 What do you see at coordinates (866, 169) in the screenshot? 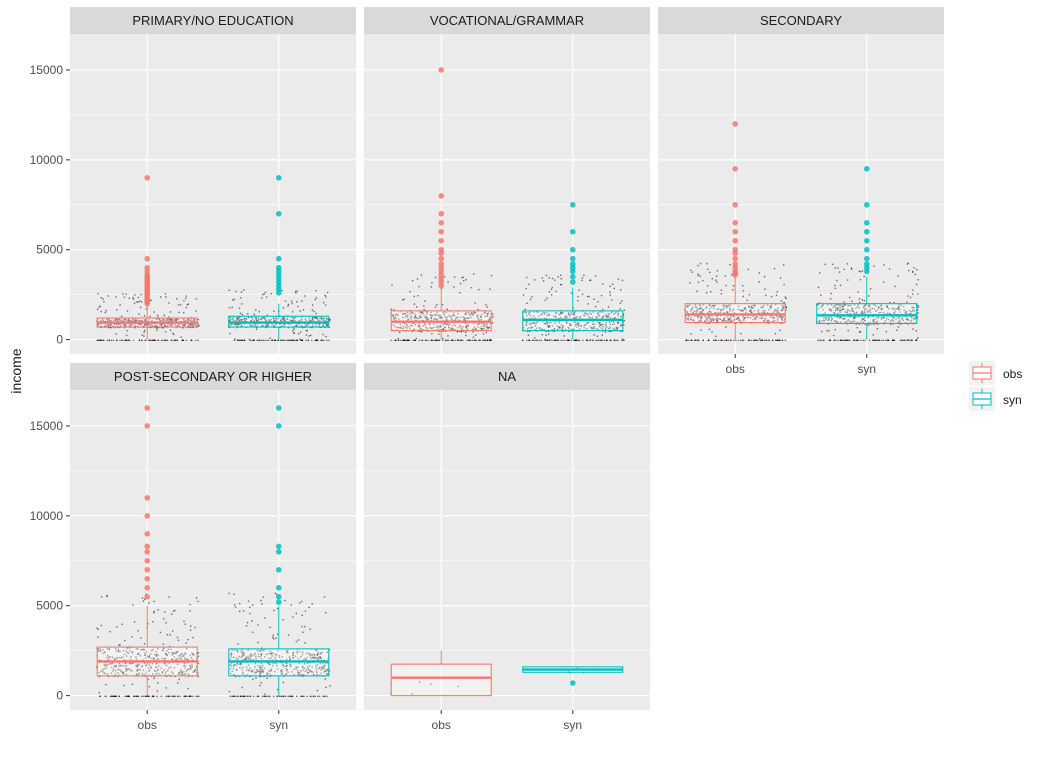
I see `outlier-syn` at bounding box center [866, 169].